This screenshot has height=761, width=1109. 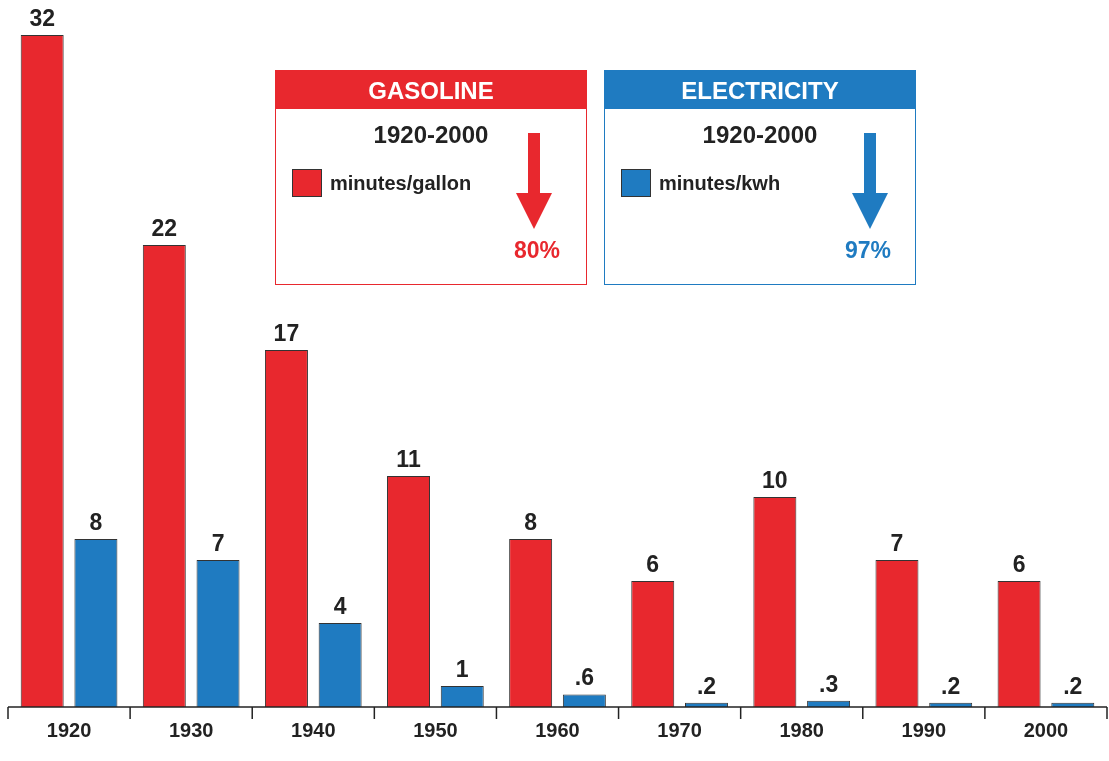 What do you see at coordinates (537, 250) in the screenshot?
I see `annotation: 80%` at bounding box center [537, 250].